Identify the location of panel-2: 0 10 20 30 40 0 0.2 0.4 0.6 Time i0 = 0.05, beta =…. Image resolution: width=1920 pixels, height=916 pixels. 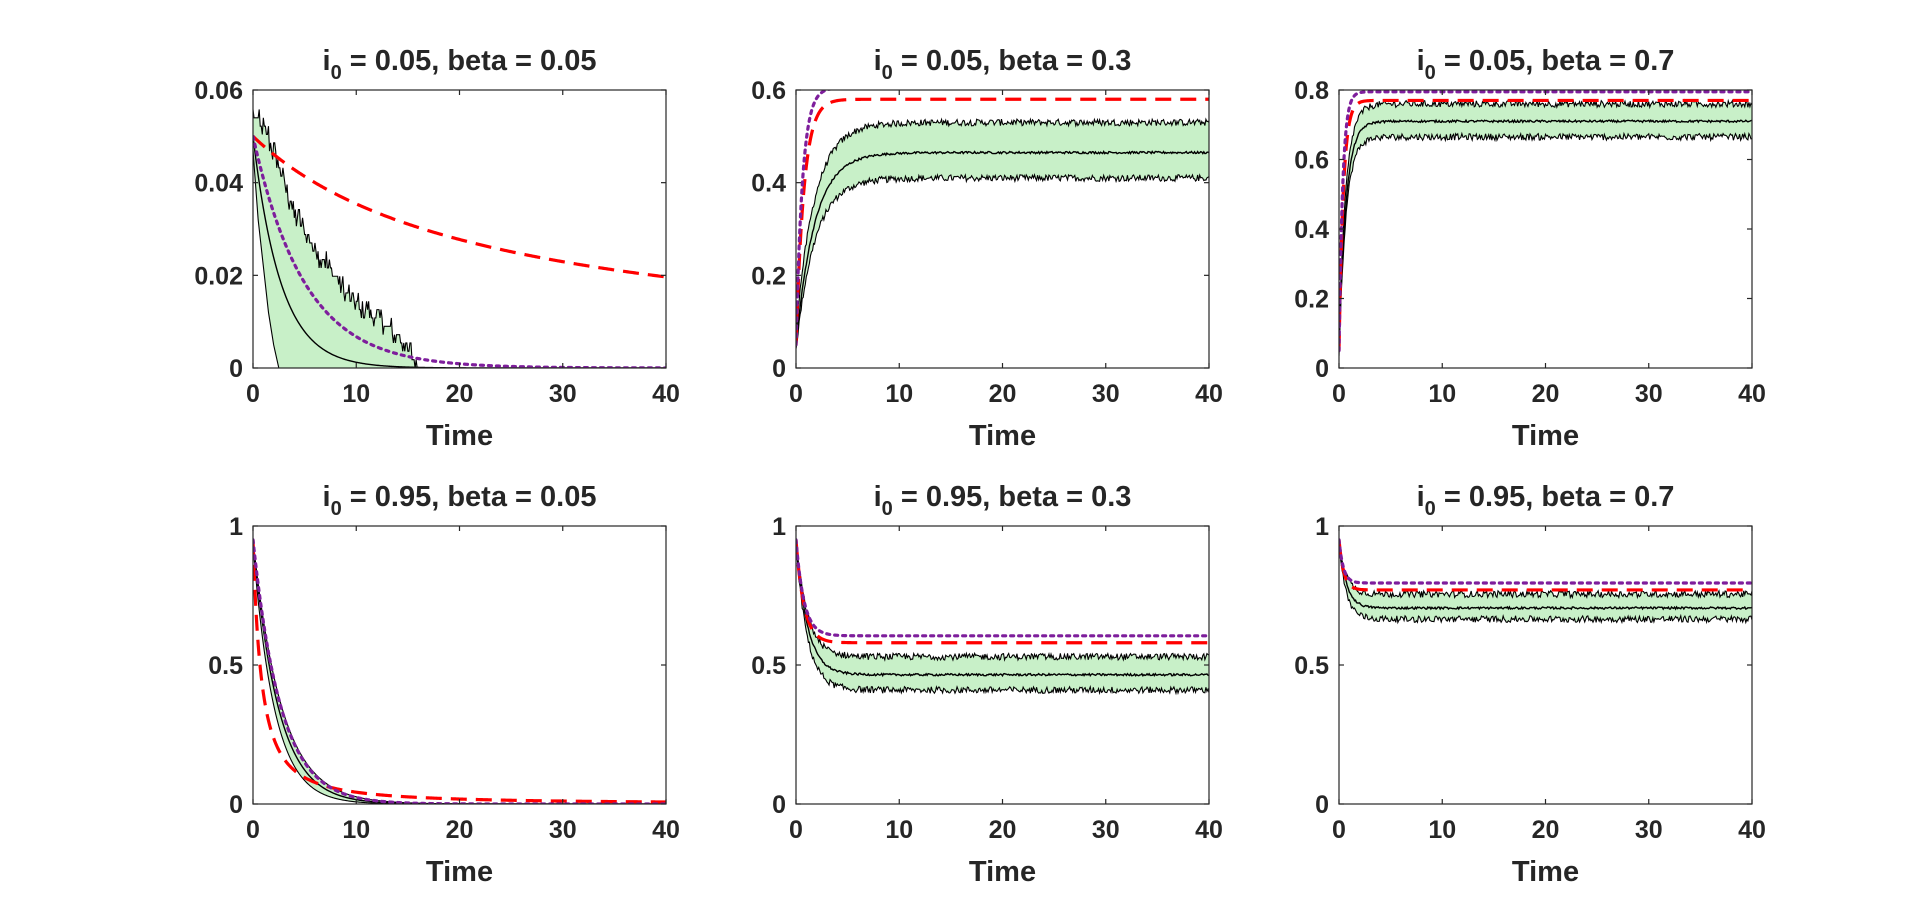
(987, 248).